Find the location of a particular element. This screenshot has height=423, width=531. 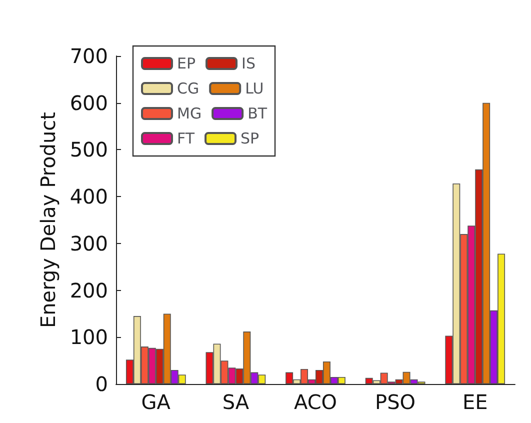

y-tick-label: 700 is located at coordinates (89, 56).